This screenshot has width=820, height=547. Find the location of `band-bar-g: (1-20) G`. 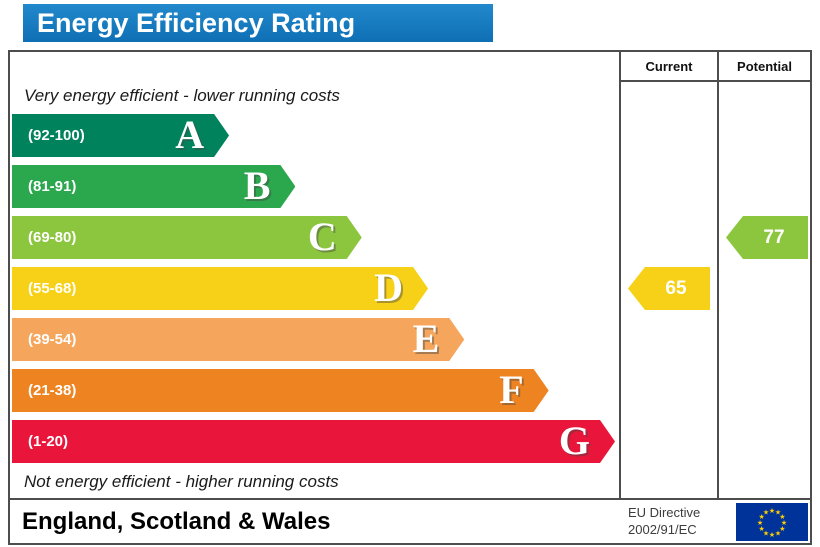

band-bar-g: (1-20) G is located at coordinates (313, 441).